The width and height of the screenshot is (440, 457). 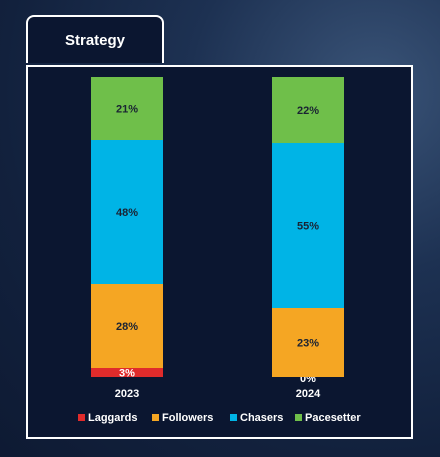 I want to click on tab-strategy: Strategy, so click(x=95, y=39).